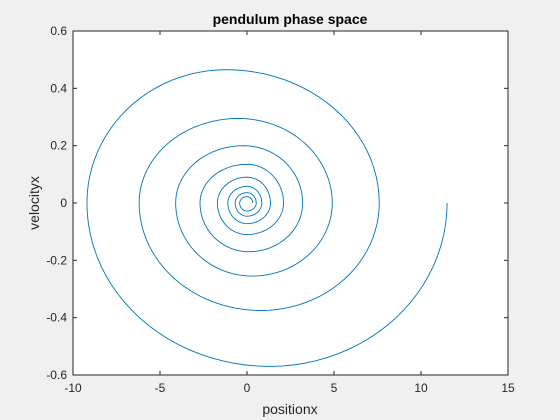  What do you see at coordinates (58, 88) in the screenshot?
I see `y-tick-label: 0.4` at bounding box center [58, 88].